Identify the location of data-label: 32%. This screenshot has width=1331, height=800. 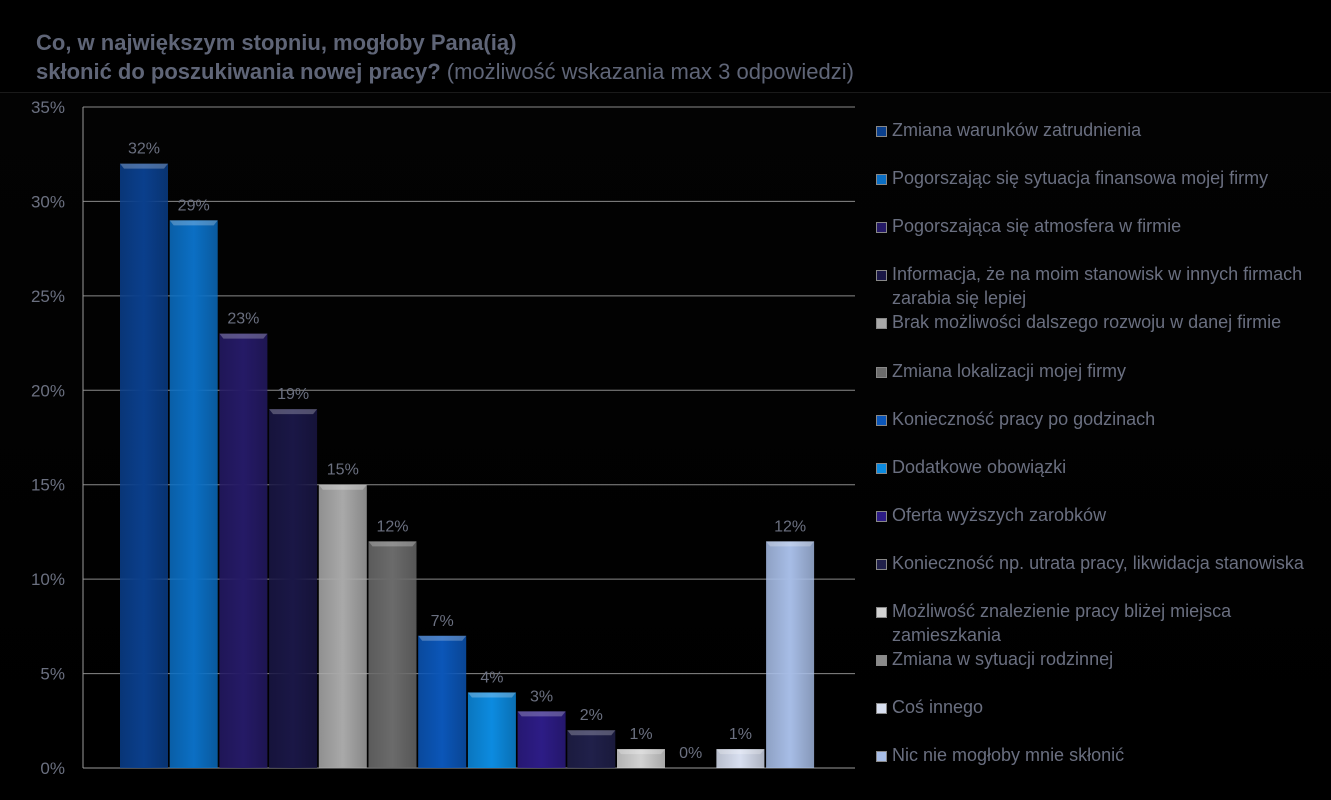
(144, 149).